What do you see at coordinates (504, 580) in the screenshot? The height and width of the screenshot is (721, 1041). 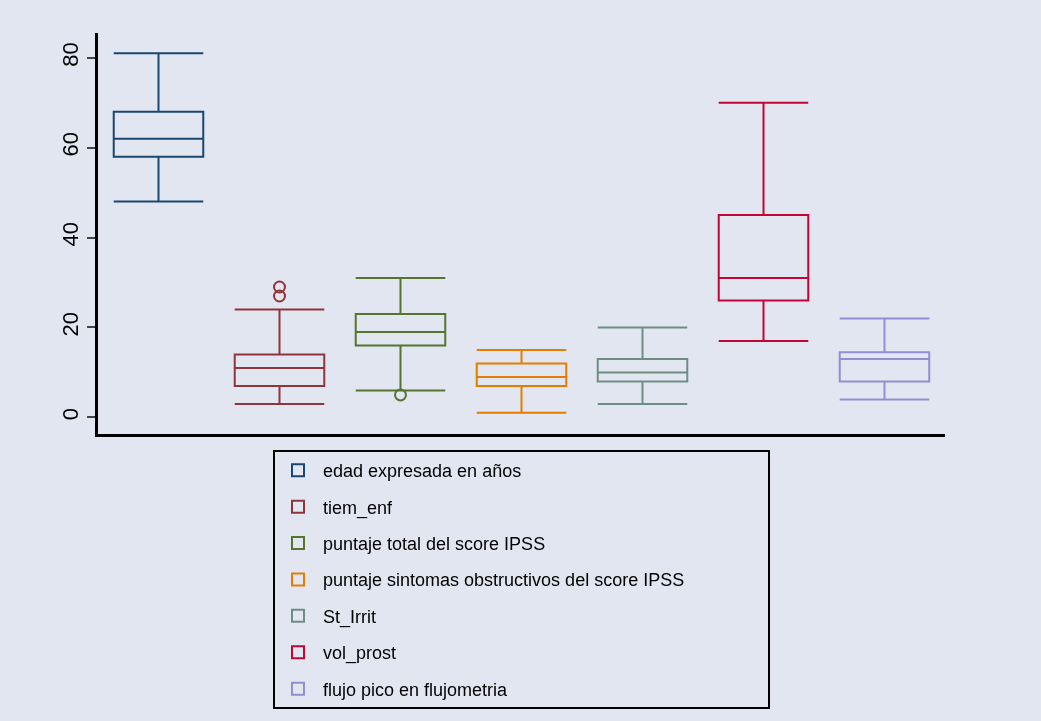 I see `legend-label: puntaje sintomas obstructivos del score IPSS` at bounding box center [504, 580].